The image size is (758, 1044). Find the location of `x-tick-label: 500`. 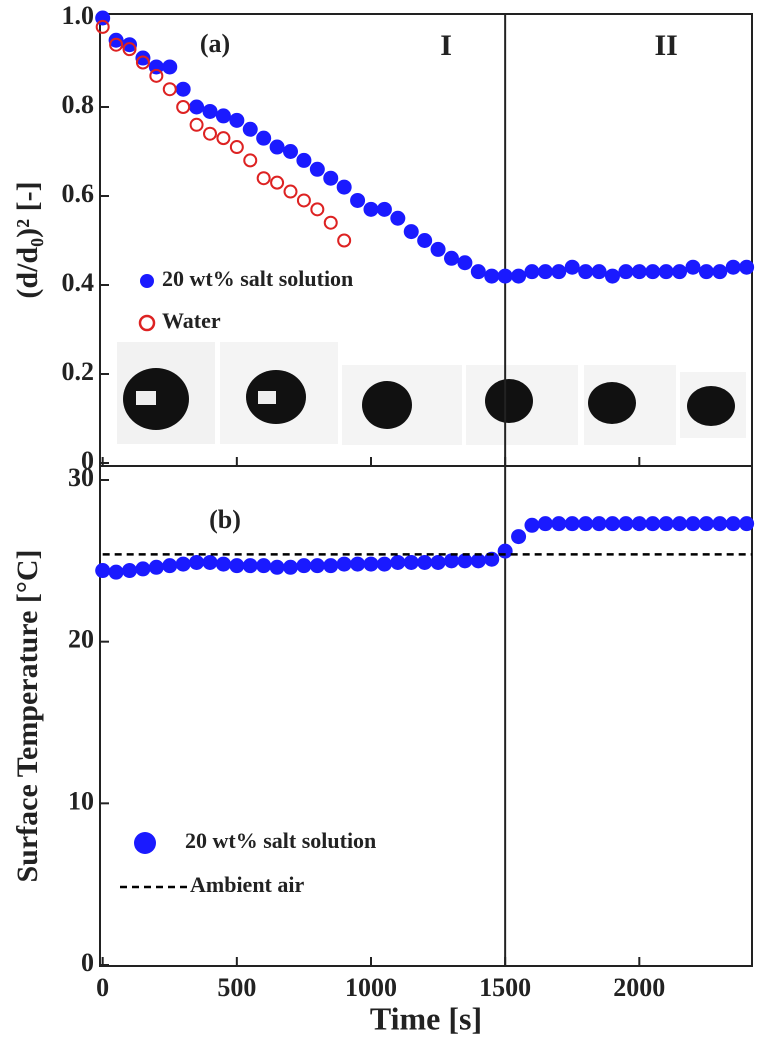

x-tick-label: 500 is located at coordinates (236, 987).